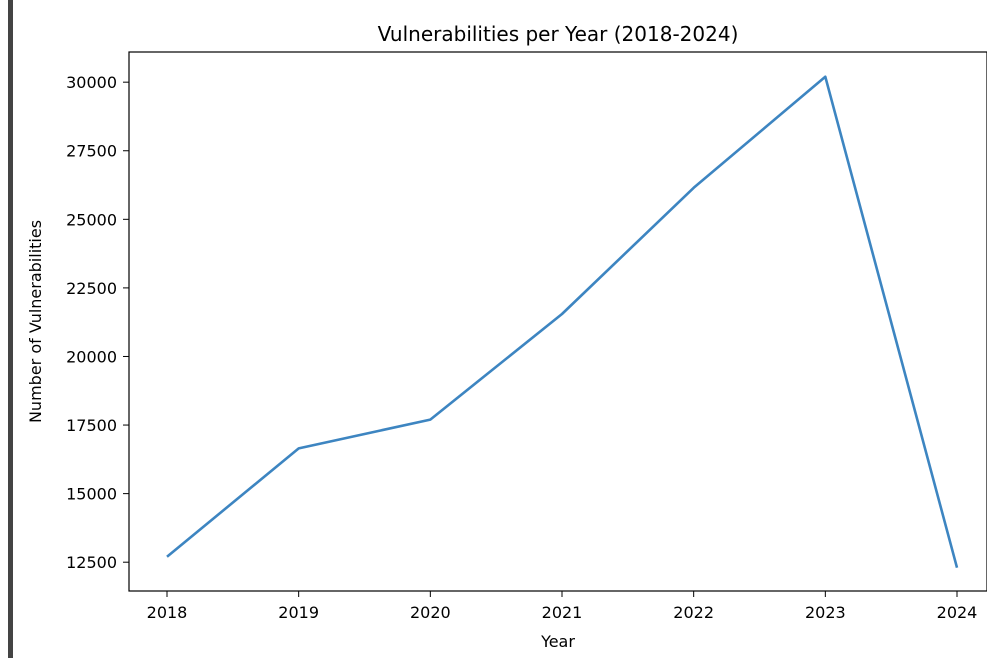  Describe the element at coordinates (91, 562) in the screenshot. I see `y-tick-label: 12500` at that location.